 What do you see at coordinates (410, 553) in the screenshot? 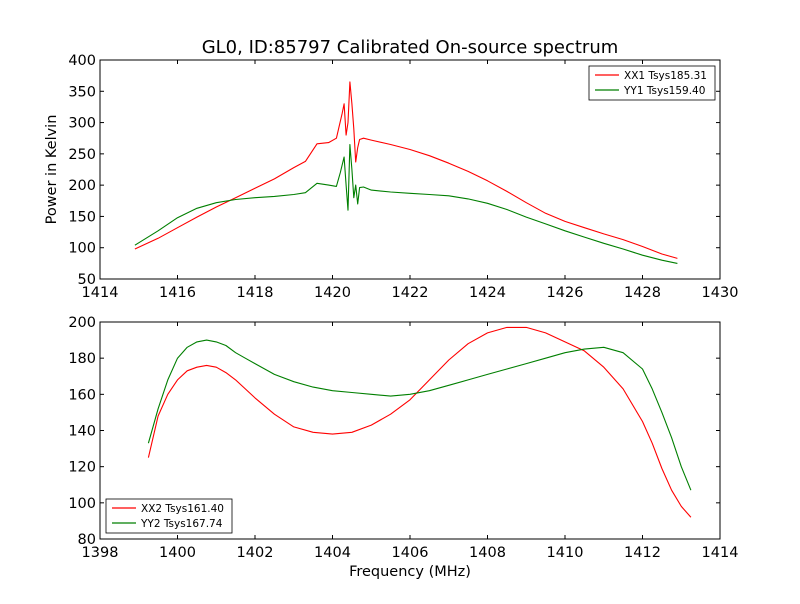
I see `x-tick-label: 1406` at bounding box center [410, 553].